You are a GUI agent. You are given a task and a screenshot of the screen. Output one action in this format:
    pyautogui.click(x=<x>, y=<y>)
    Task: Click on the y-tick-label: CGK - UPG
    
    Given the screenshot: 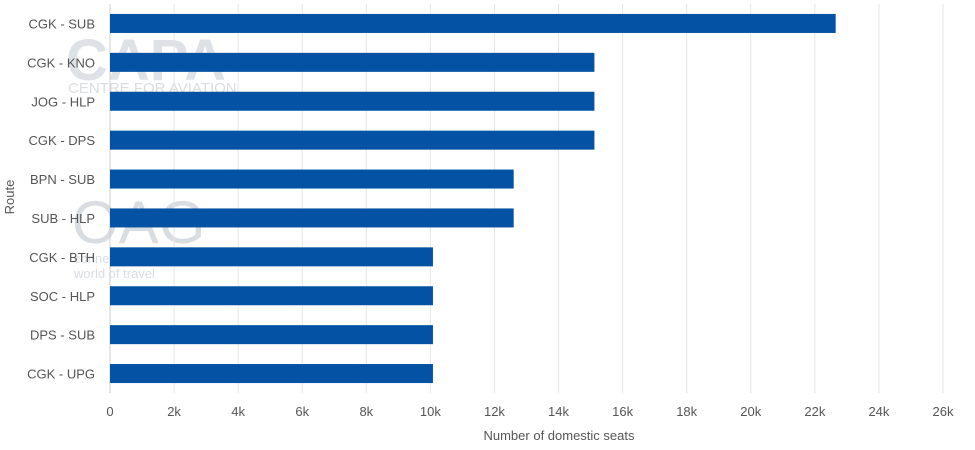 What is the action you would take?
    pyautogui.click(x=61, y=374)
    